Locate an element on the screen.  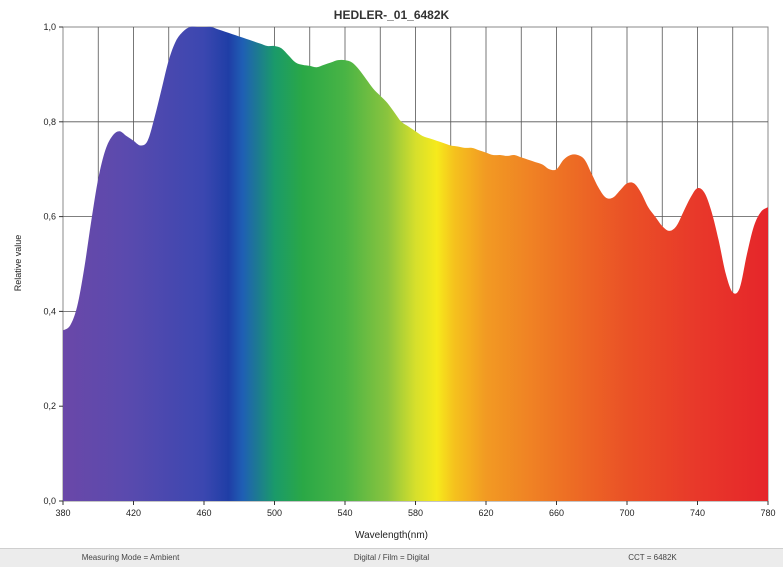
x-tick-label: 460 is located at coordinates (203, 513).